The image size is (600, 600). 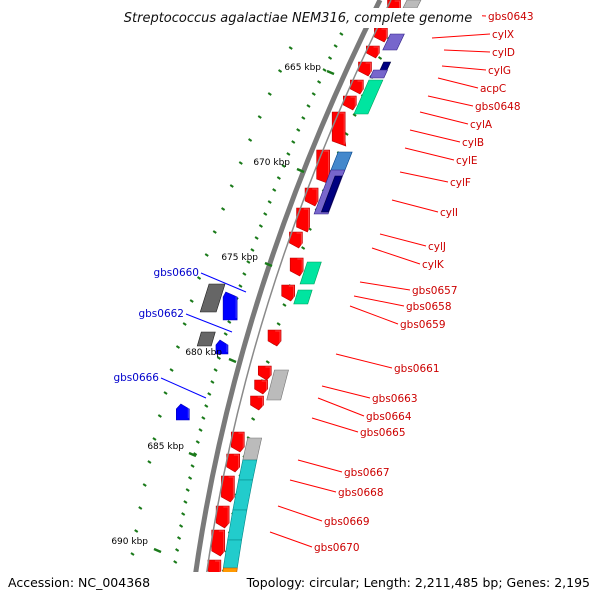 I want to click on gene-label-right: cylI, so click(x=449, y=213).